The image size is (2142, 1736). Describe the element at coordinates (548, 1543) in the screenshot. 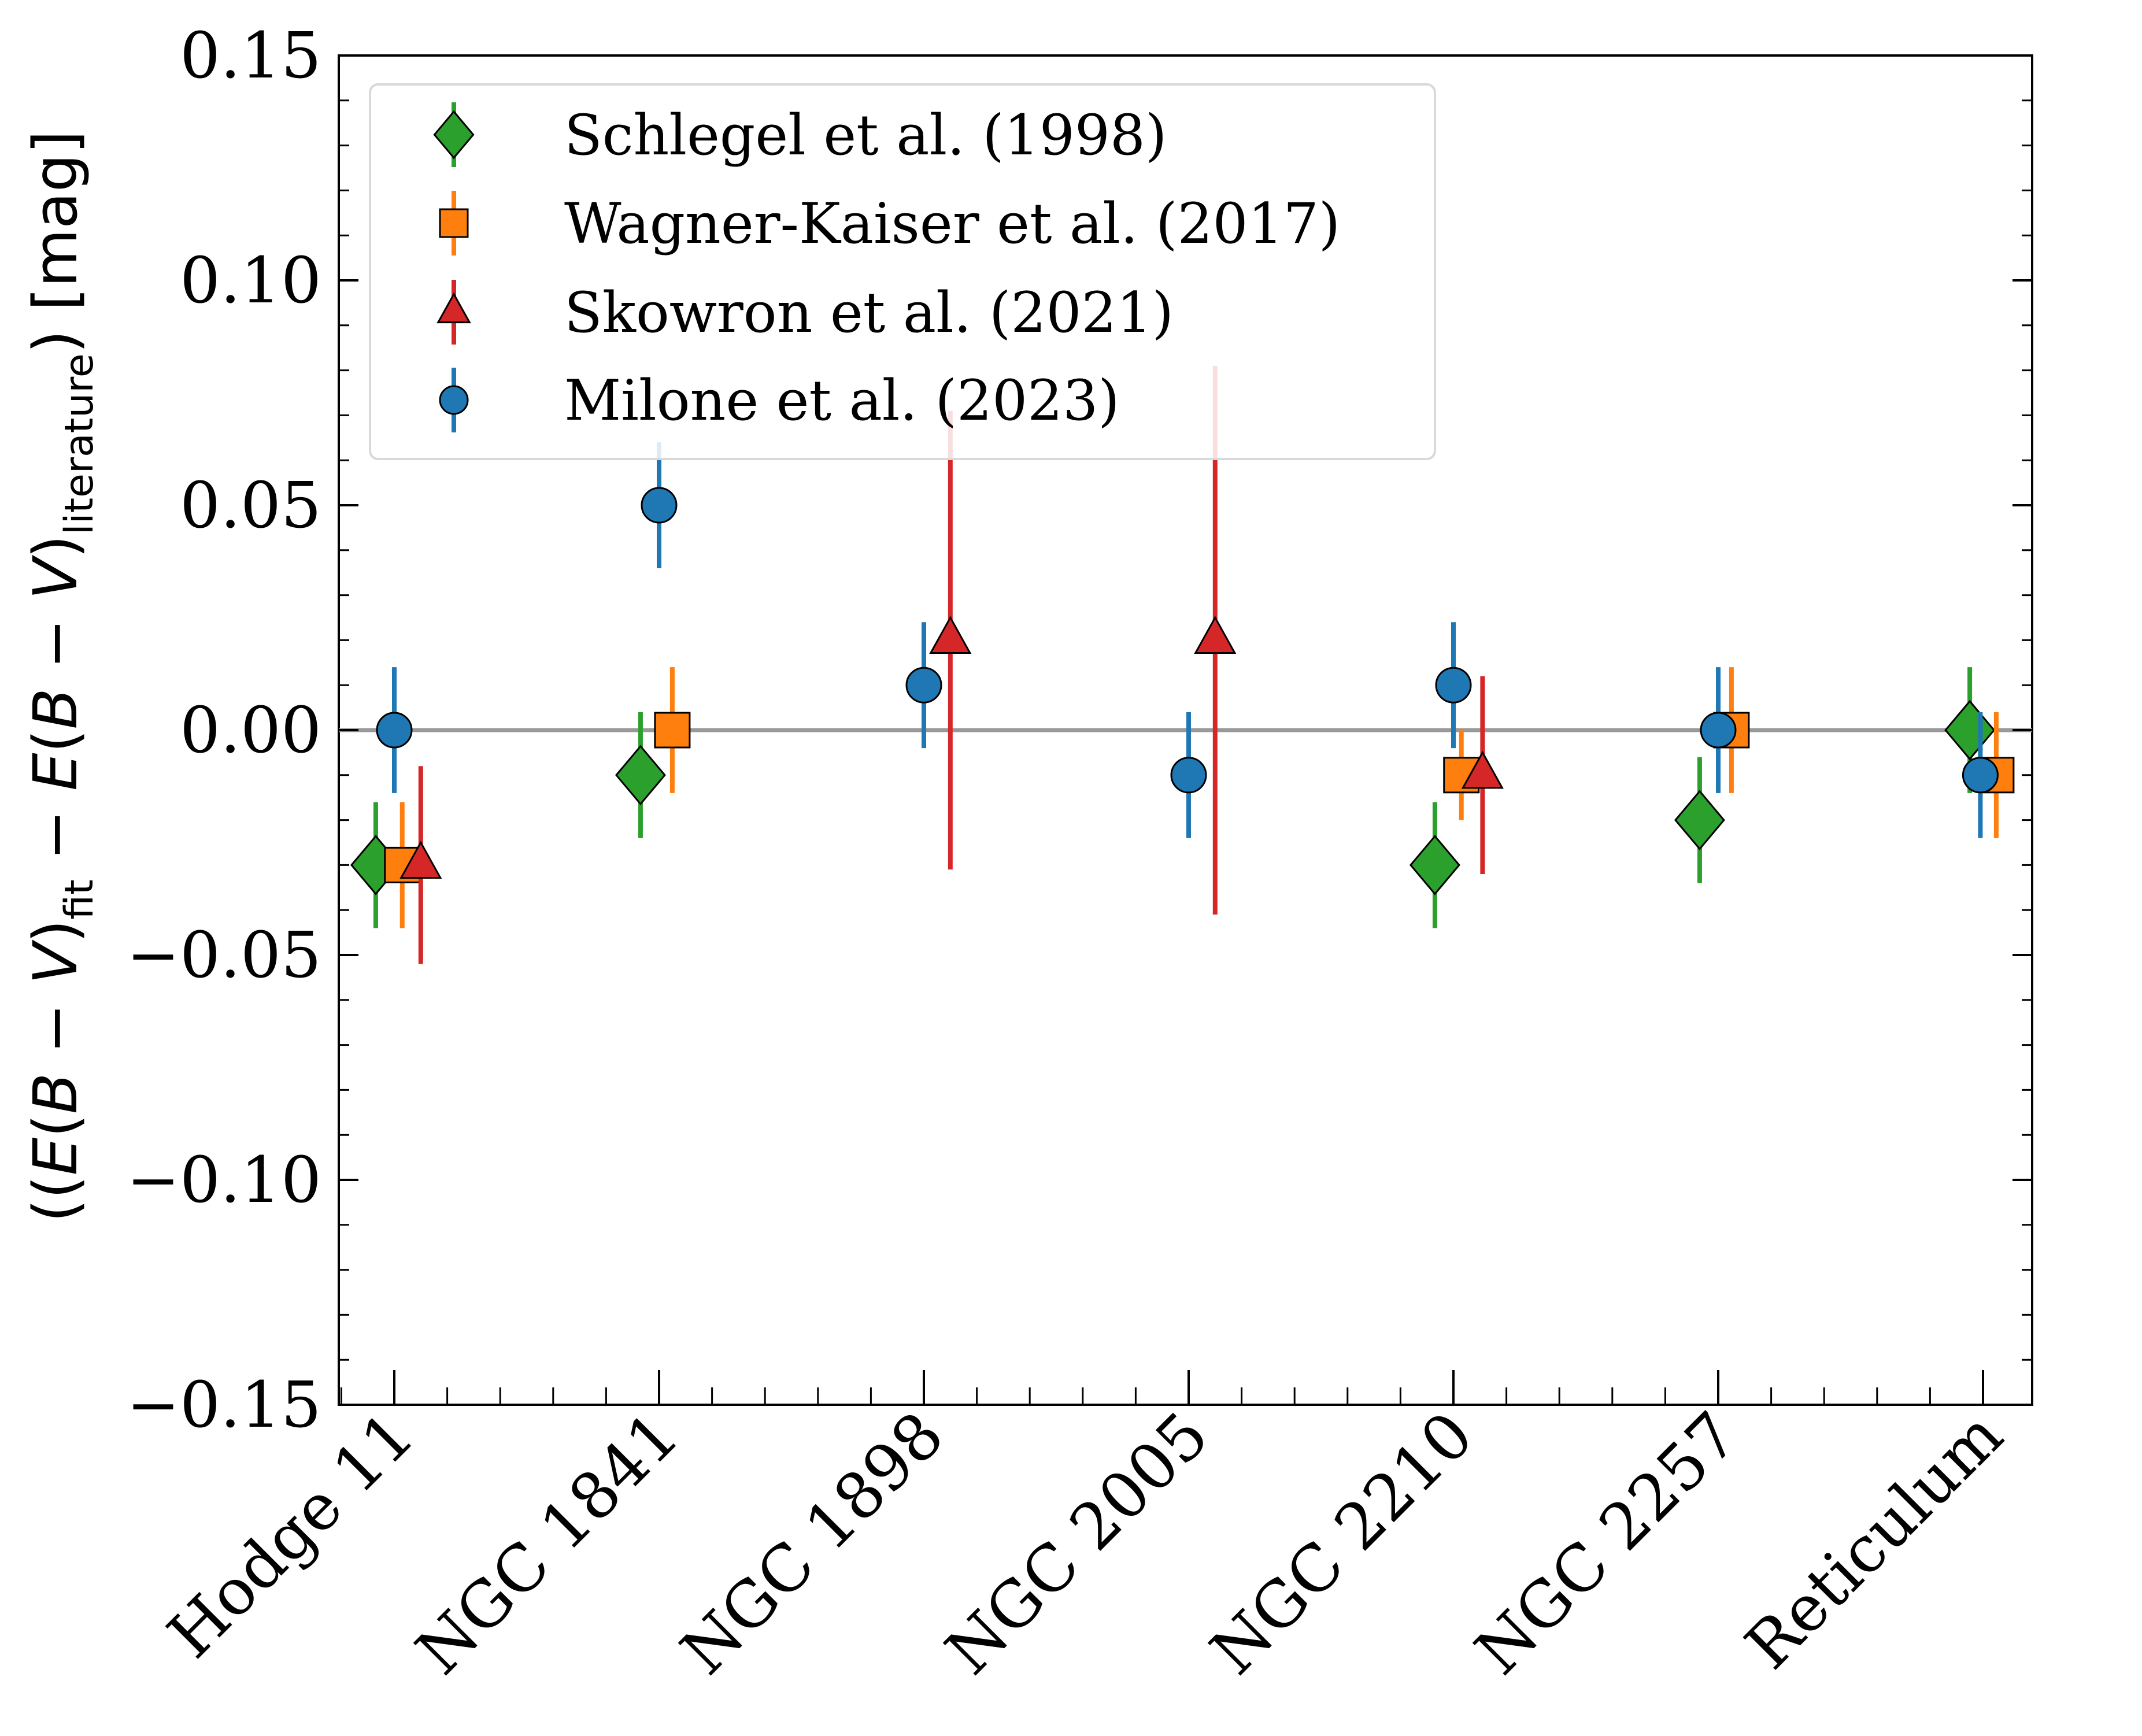

I see `x-tick-label: NGC 1841` at that location.